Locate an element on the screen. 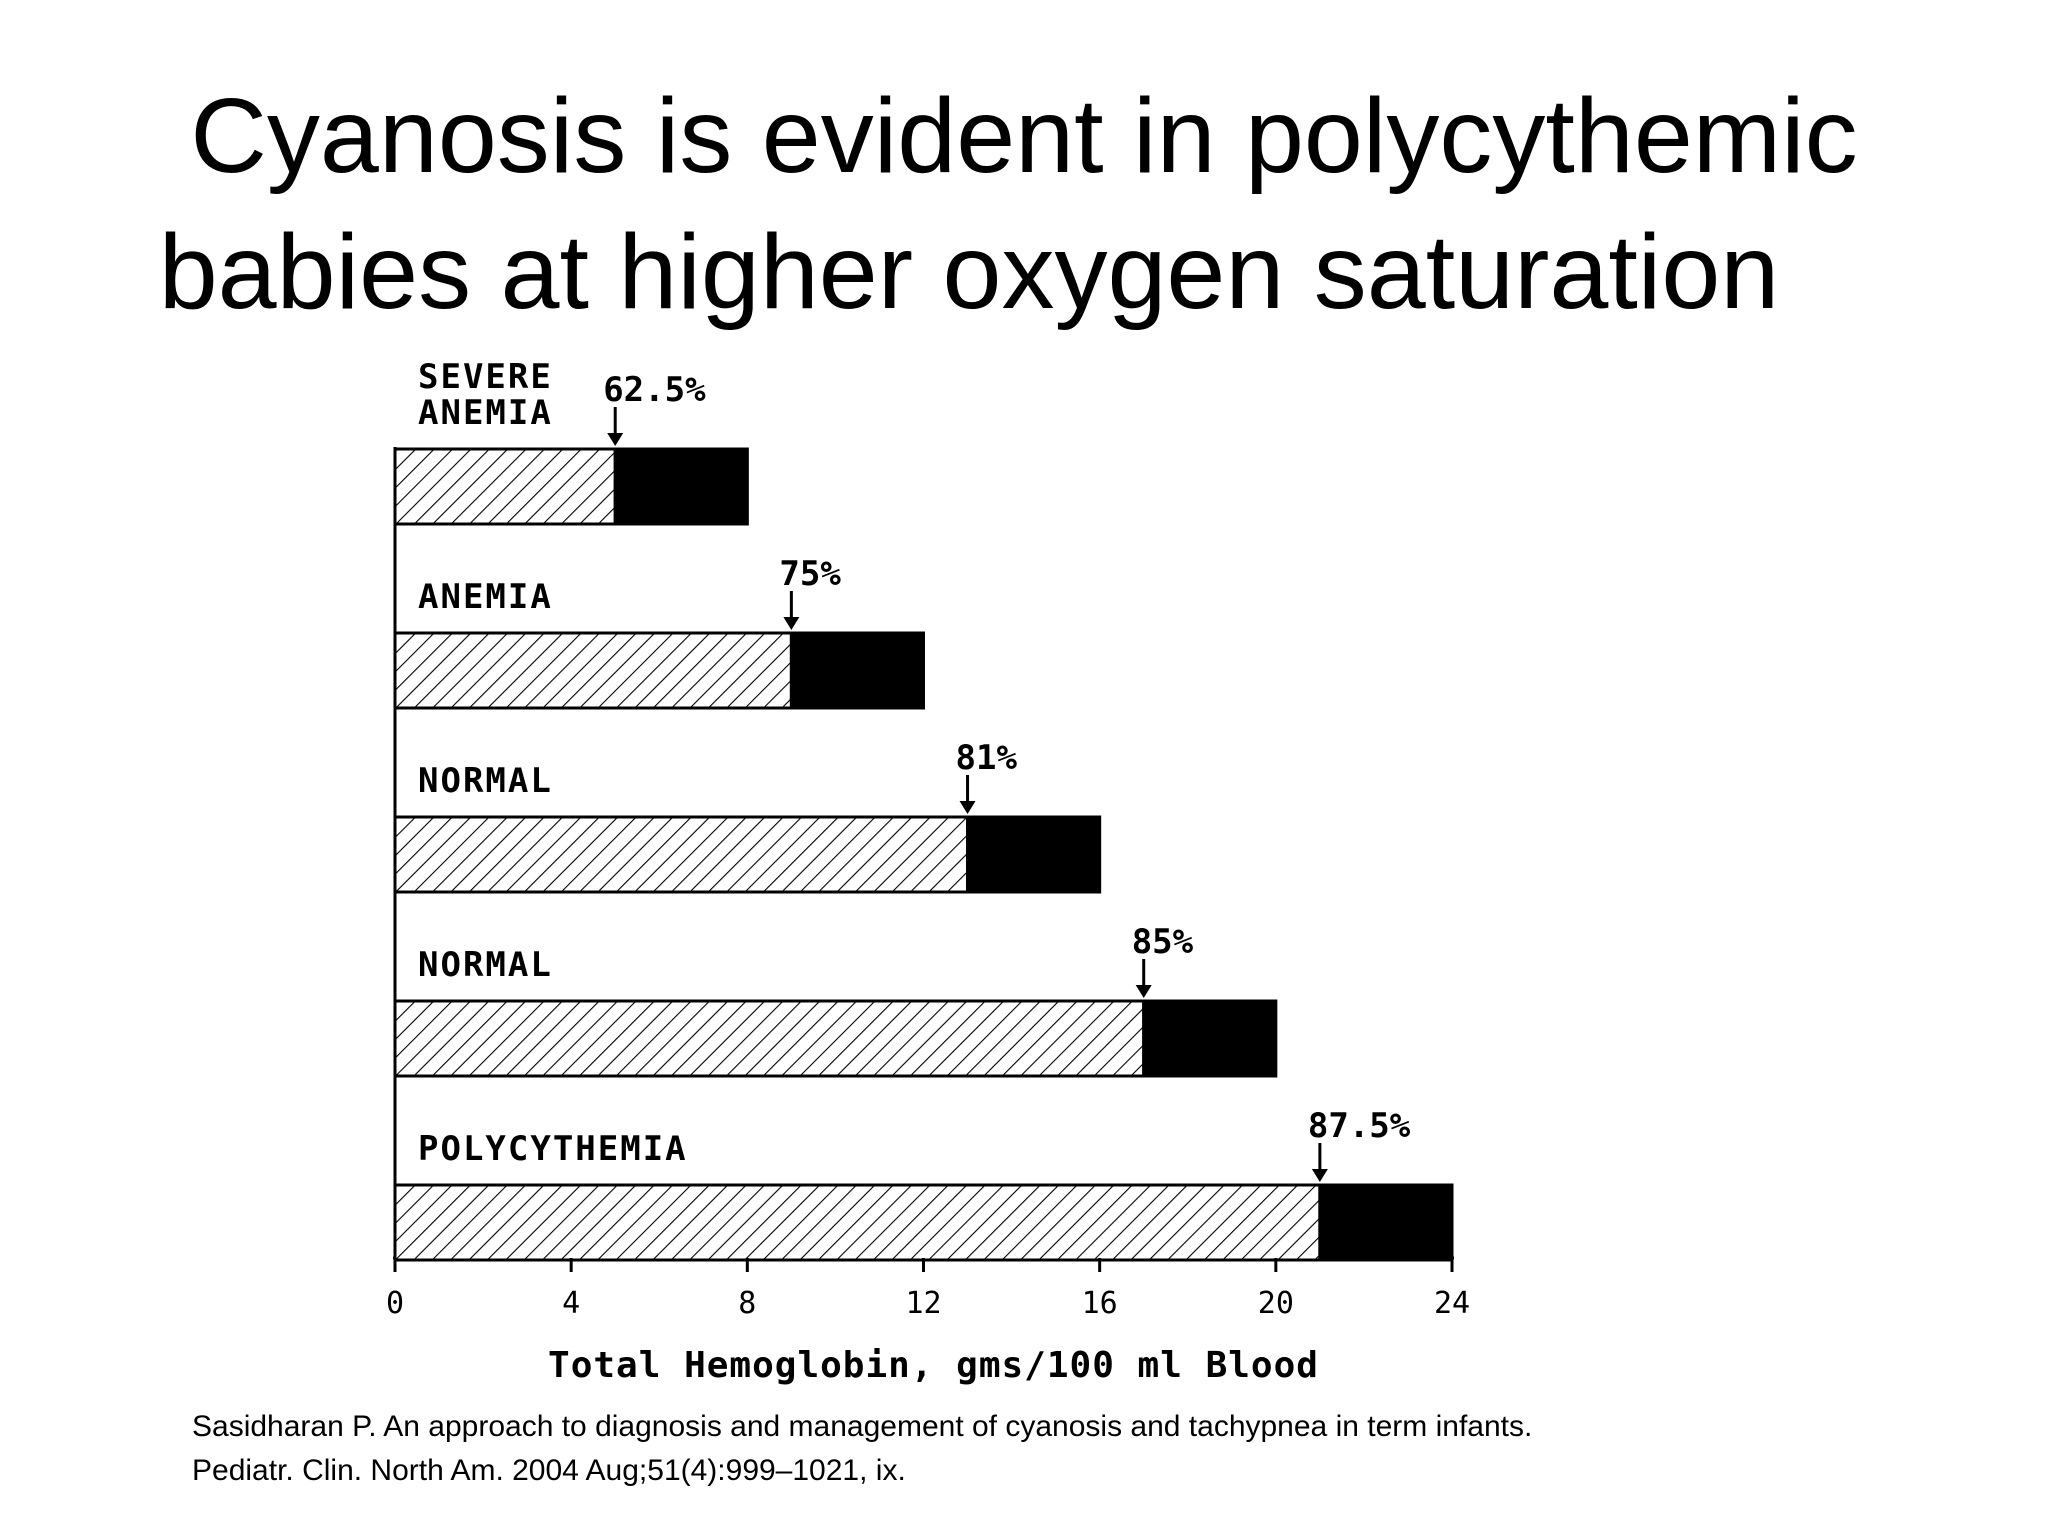 The height and width of the screenshot is (1536, 2048). x-tick-label-16: 16 is located at coordinates (1100, 1303).